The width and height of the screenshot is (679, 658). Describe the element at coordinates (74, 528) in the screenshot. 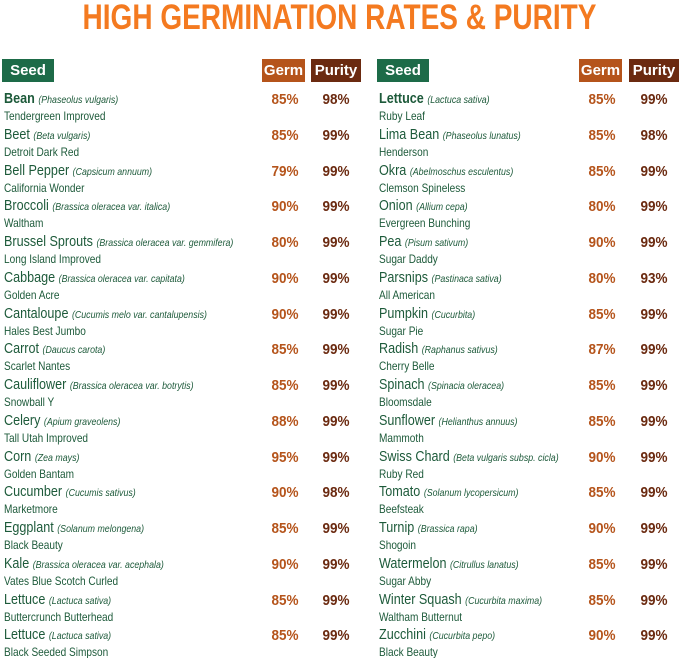

I see `seed-line: Eggplant (Solanum melongena)` at that location.